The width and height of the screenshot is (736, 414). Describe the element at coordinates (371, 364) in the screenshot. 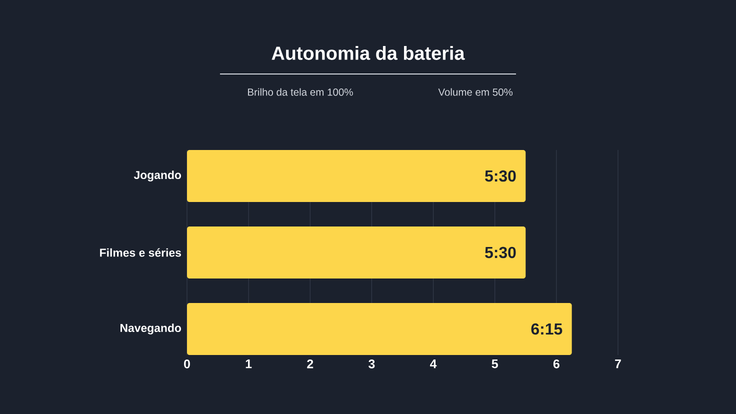

I see `x-tick-label: 3` at that location.